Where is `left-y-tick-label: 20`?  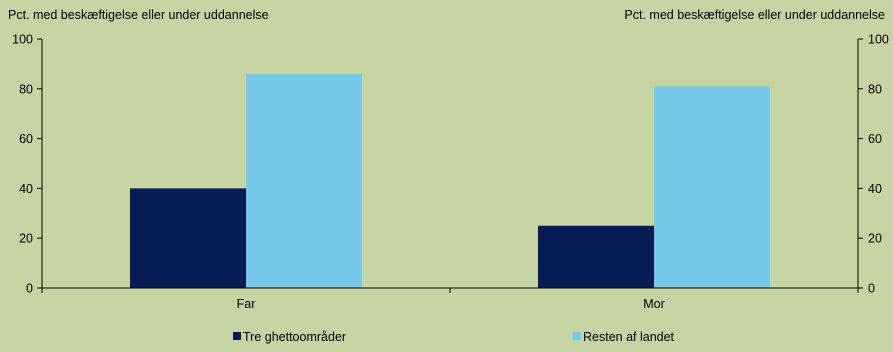
left-y-tick-label: 20 is located at coordinates (26, 239).